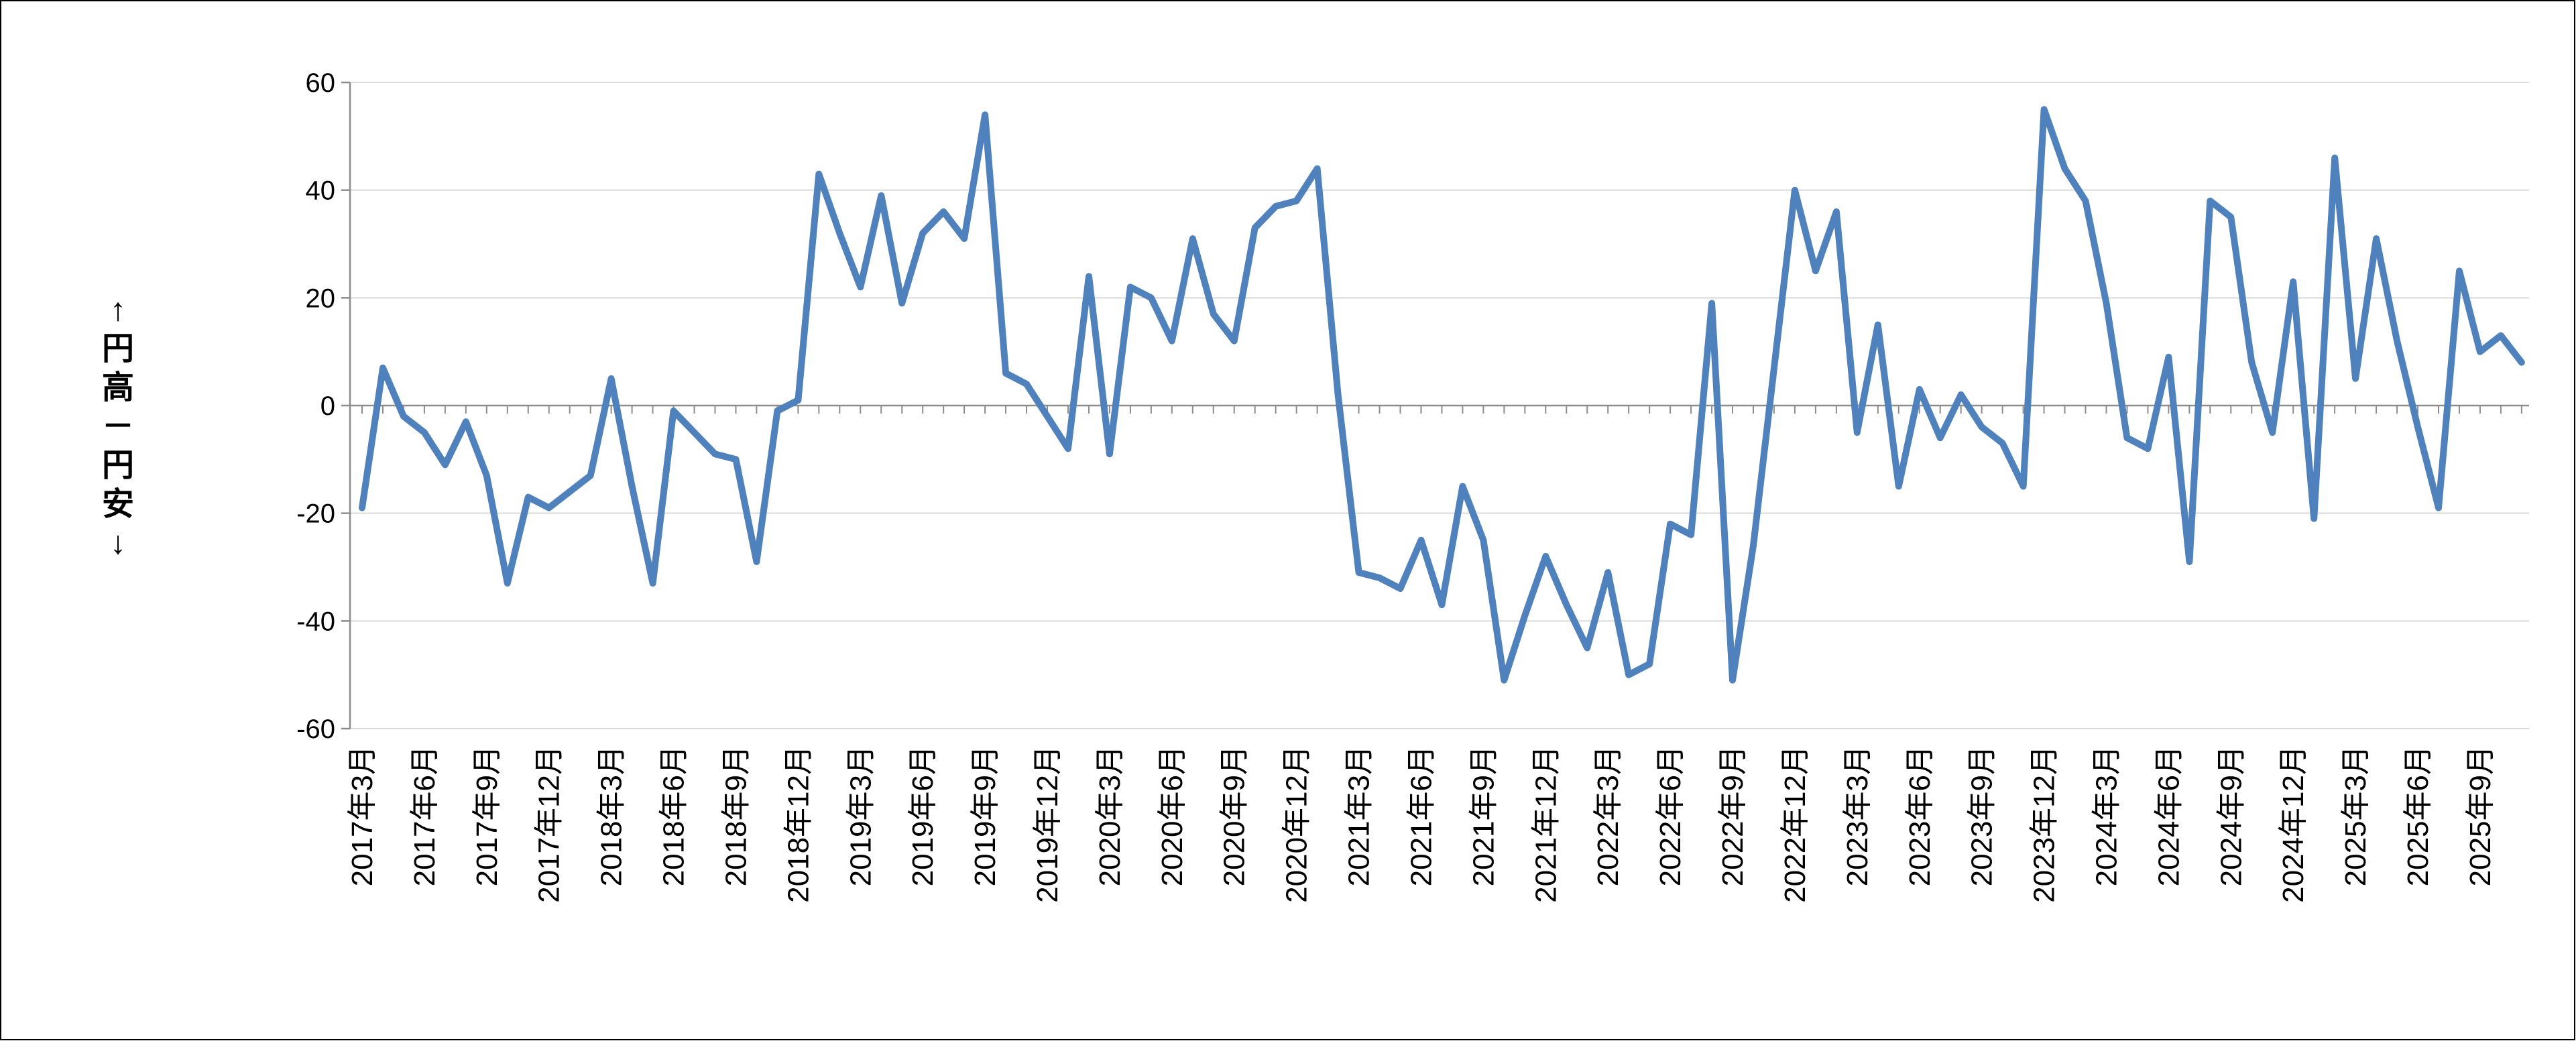 The height and width of the screenshot is (1041, 2576). Describe the element at coordinates (1857, 815) in the screenshot. I see `x-tick-label: 2023年3月` at that location.